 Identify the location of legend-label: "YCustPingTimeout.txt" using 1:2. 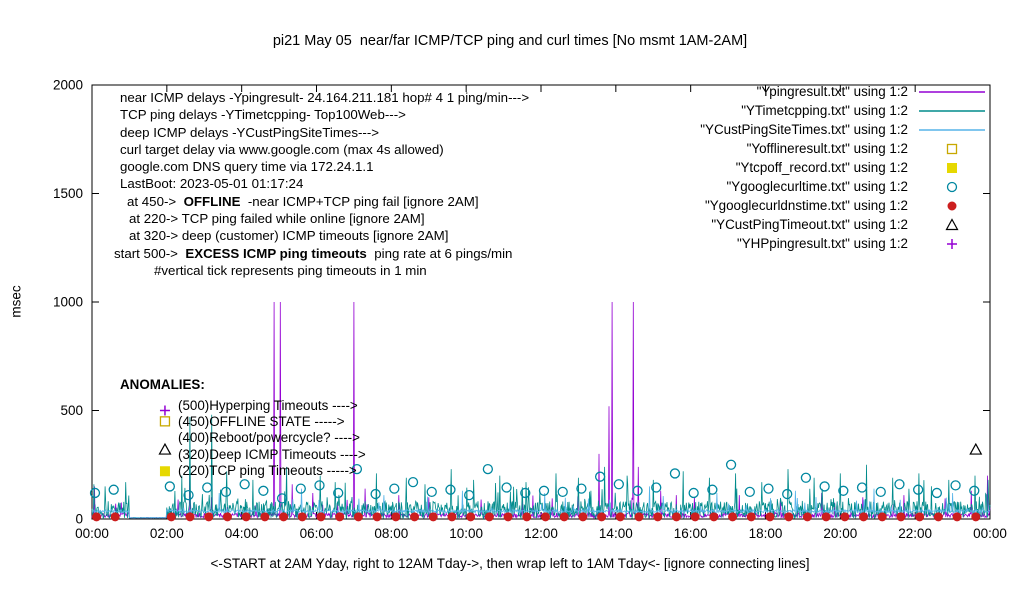
(809, 224).